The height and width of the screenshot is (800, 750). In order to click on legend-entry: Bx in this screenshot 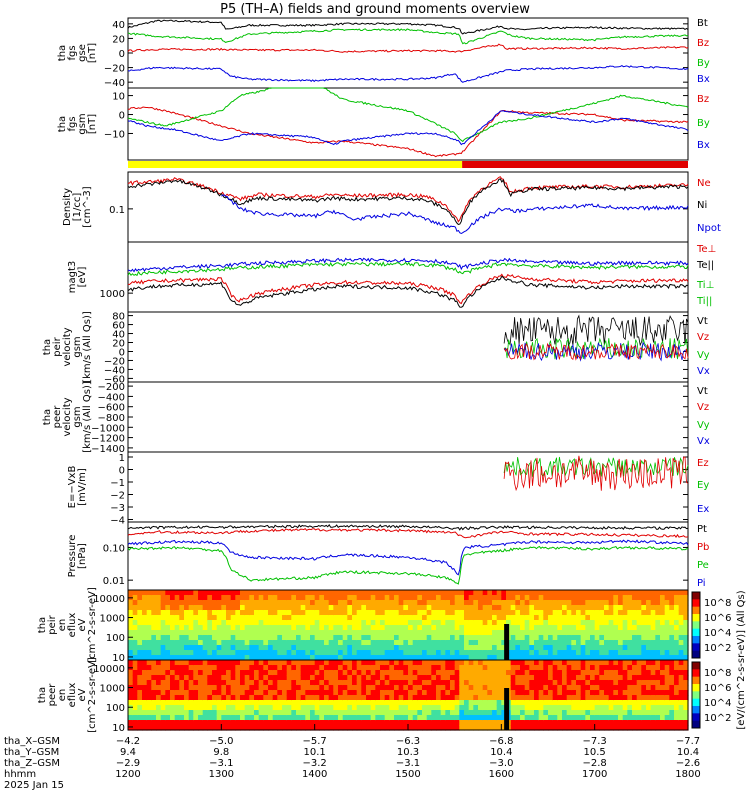, I will do `click(703, 79)`.